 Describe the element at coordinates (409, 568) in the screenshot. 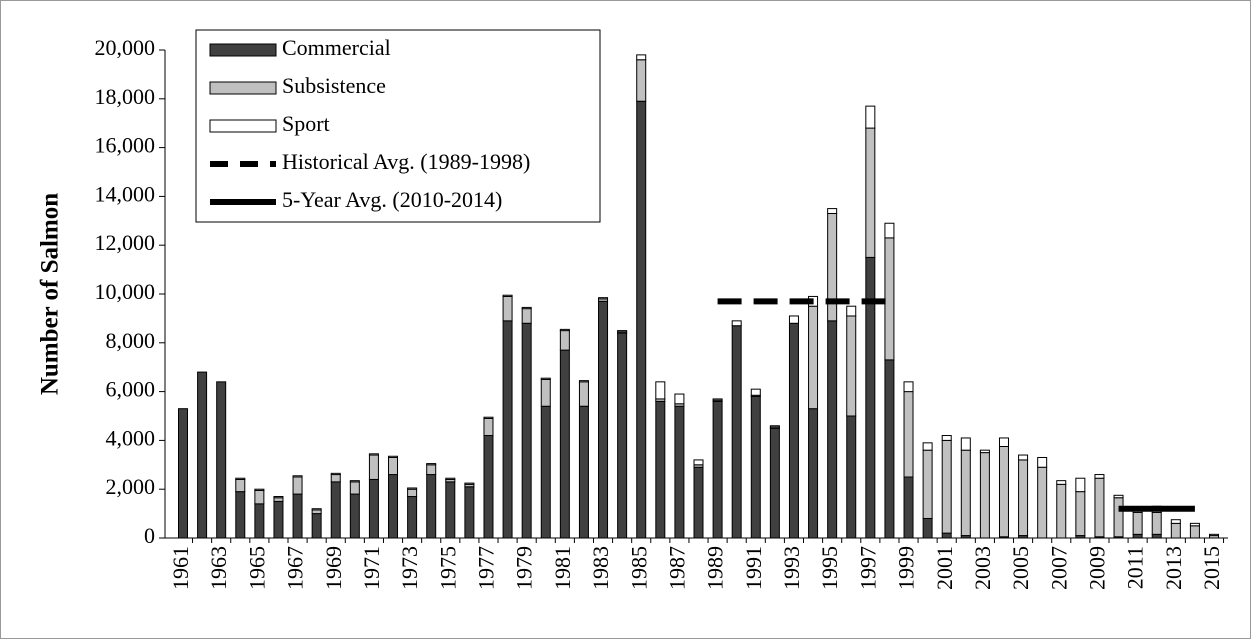

I see `x-tick-label: 1973` at that location.